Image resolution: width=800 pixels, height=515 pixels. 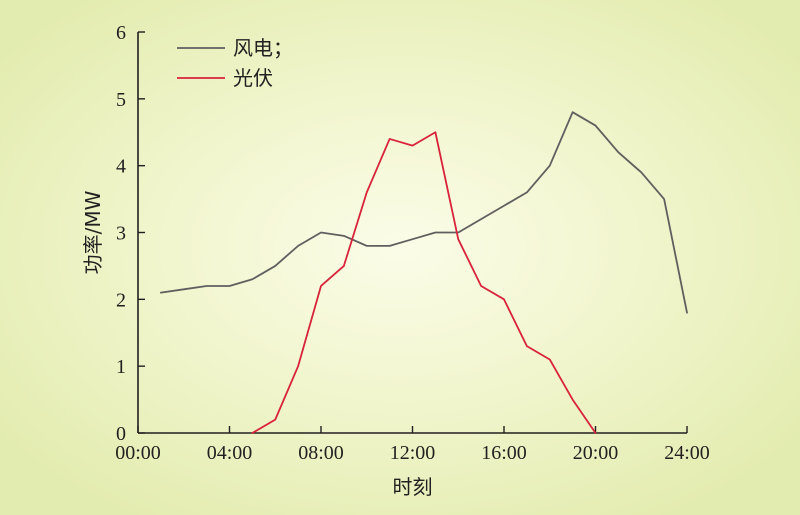 What do you see at coordinates (121, 100) in the screenshot?
I see `y-tick-label: 5` at bounding box center [121, 100].